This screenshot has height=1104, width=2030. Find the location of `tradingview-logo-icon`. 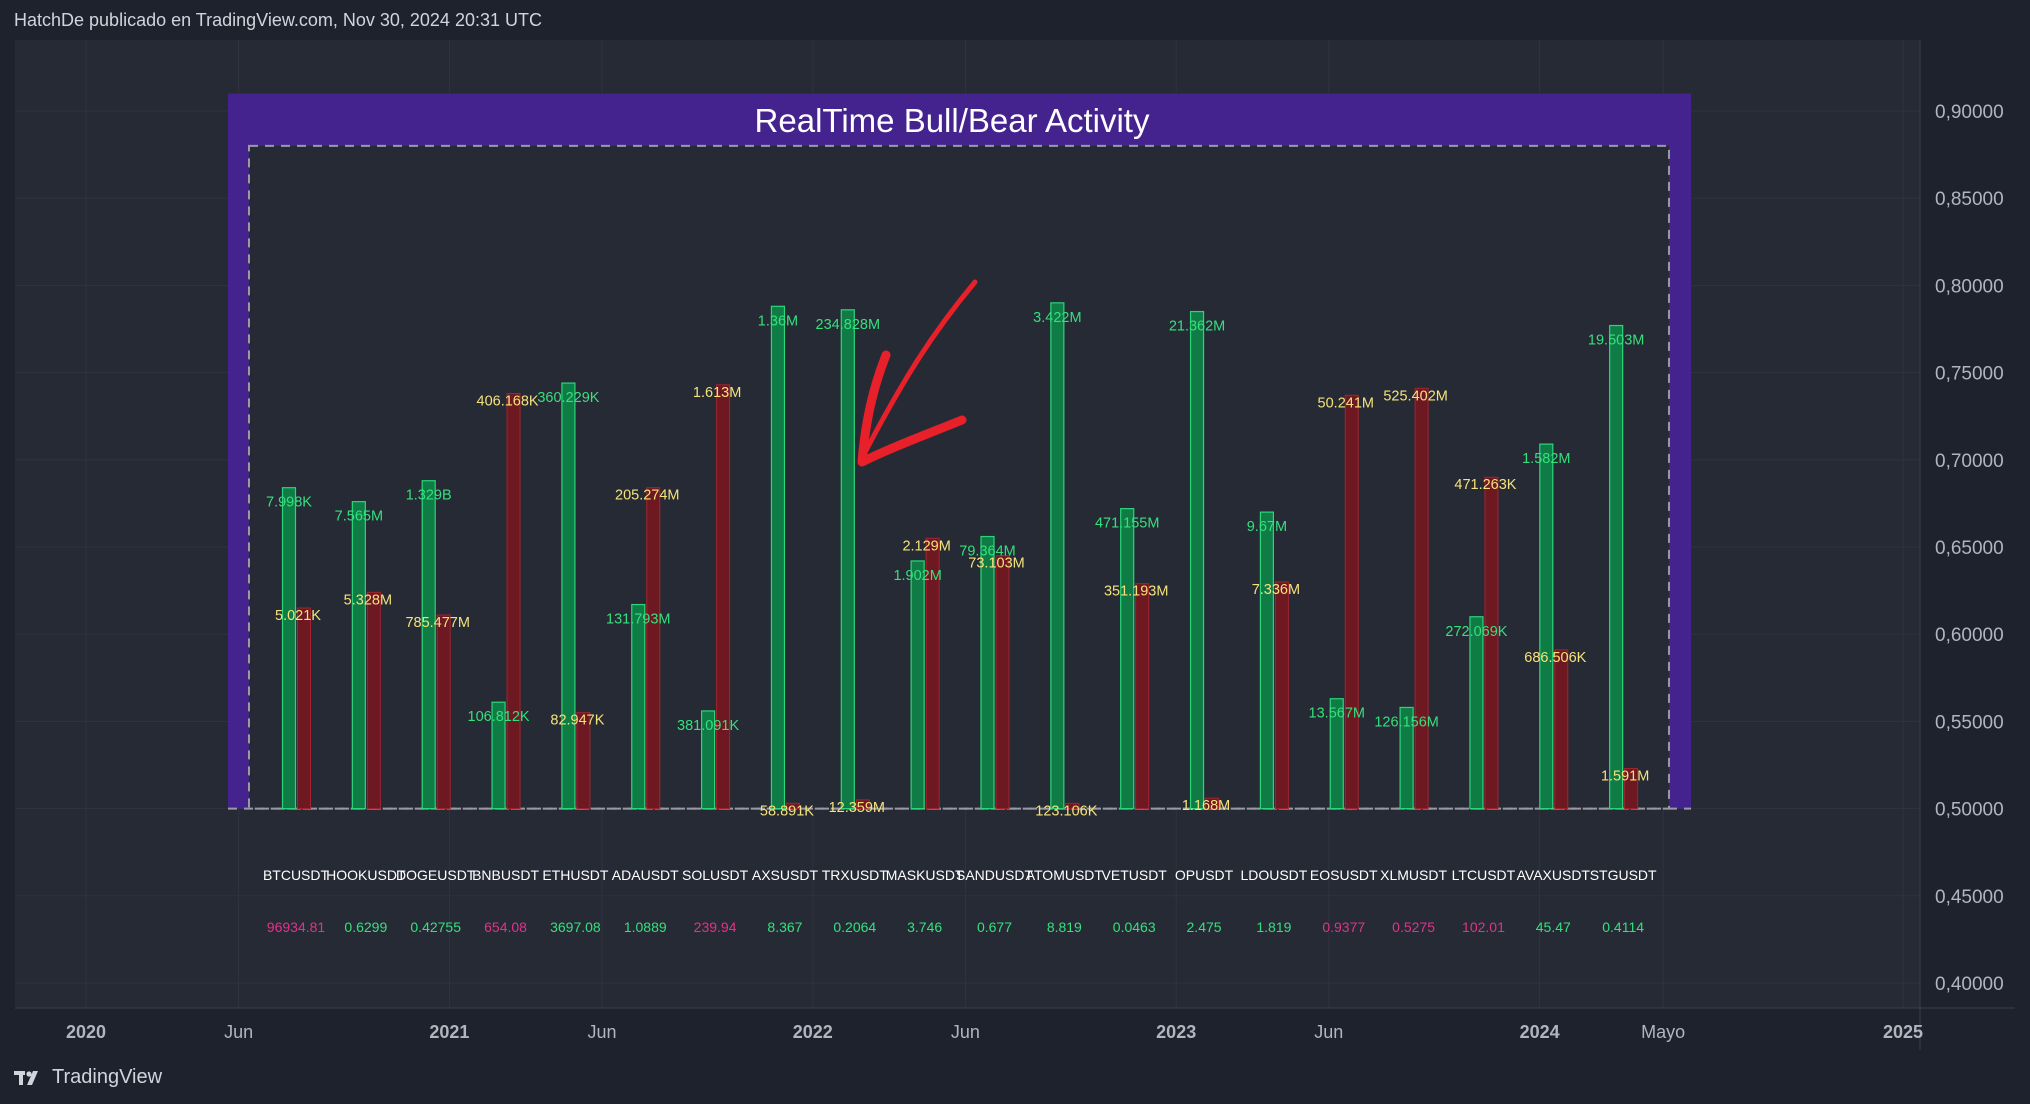

tradingview-logo-icon is located at coordinates (26, 1077).